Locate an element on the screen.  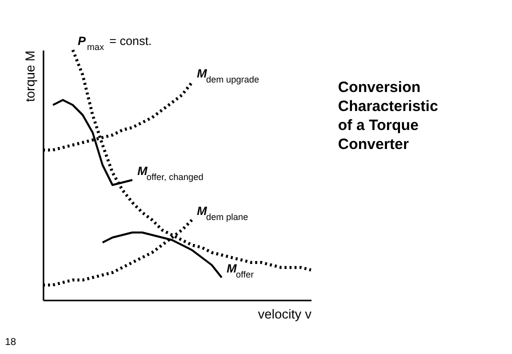
x-axis-title: velocity v is located at coordinates (285, 314).